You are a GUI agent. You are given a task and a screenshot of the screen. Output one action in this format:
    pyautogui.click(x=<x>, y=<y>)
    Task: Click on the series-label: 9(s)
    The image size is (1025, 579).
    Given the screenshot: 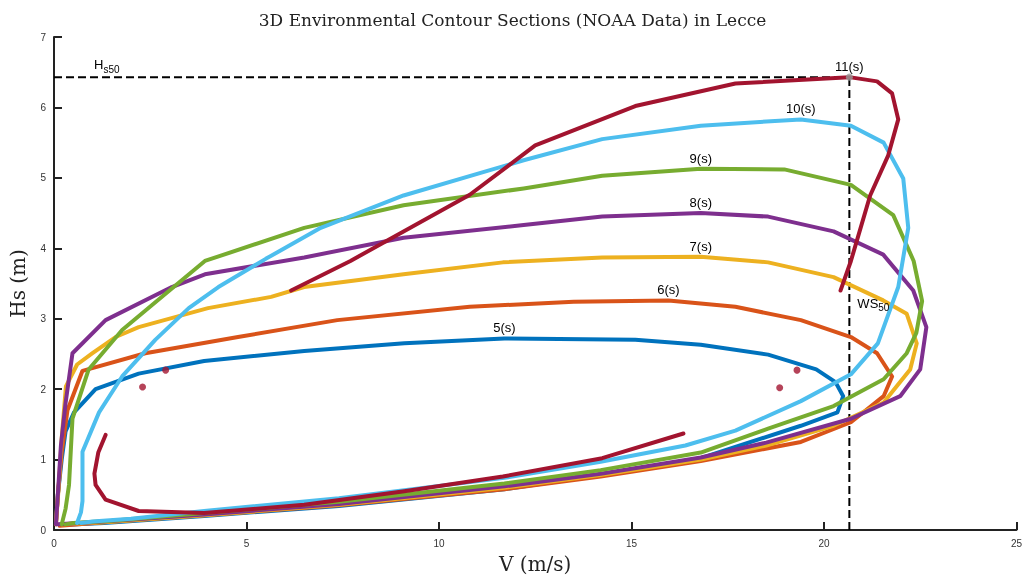 What is the action you would take?
    pyautogui.click(x=700, y=158)
    